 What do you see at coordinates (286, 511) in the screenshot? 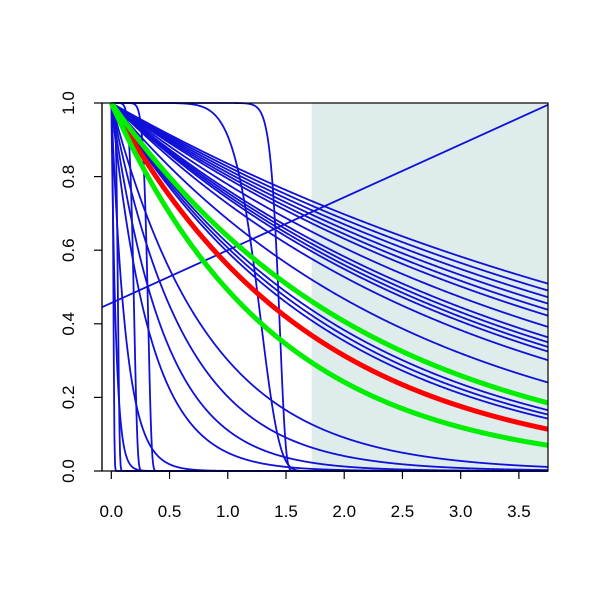
I see `x-tick-label: 1.5` at bounding box center [286, 511].